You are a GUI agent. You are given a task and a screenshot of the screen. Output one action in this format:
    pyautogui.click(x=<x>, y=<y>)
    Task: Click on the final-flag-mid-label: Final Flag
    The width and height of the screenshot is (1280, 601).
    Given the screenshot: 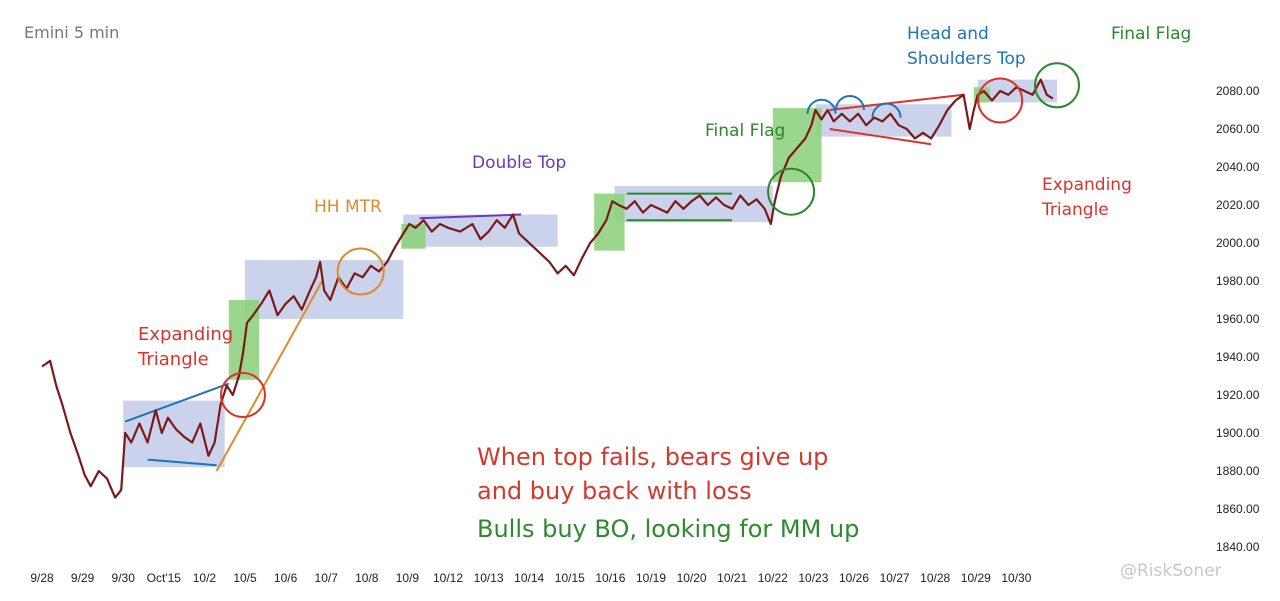 What is the action you would take?
    pyautogui.click(x=745, y=131)
    